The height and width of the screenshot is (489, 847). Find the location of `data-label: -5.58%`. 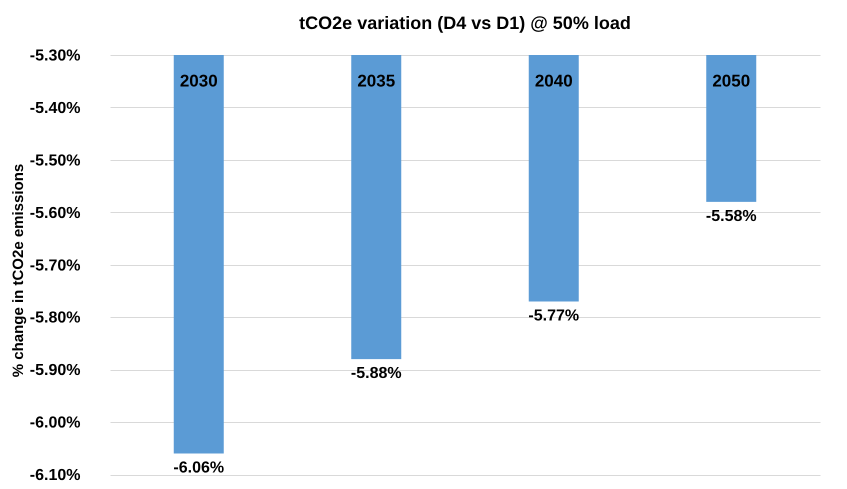

data-label: -5.58% is located at coordinates (731, 216).